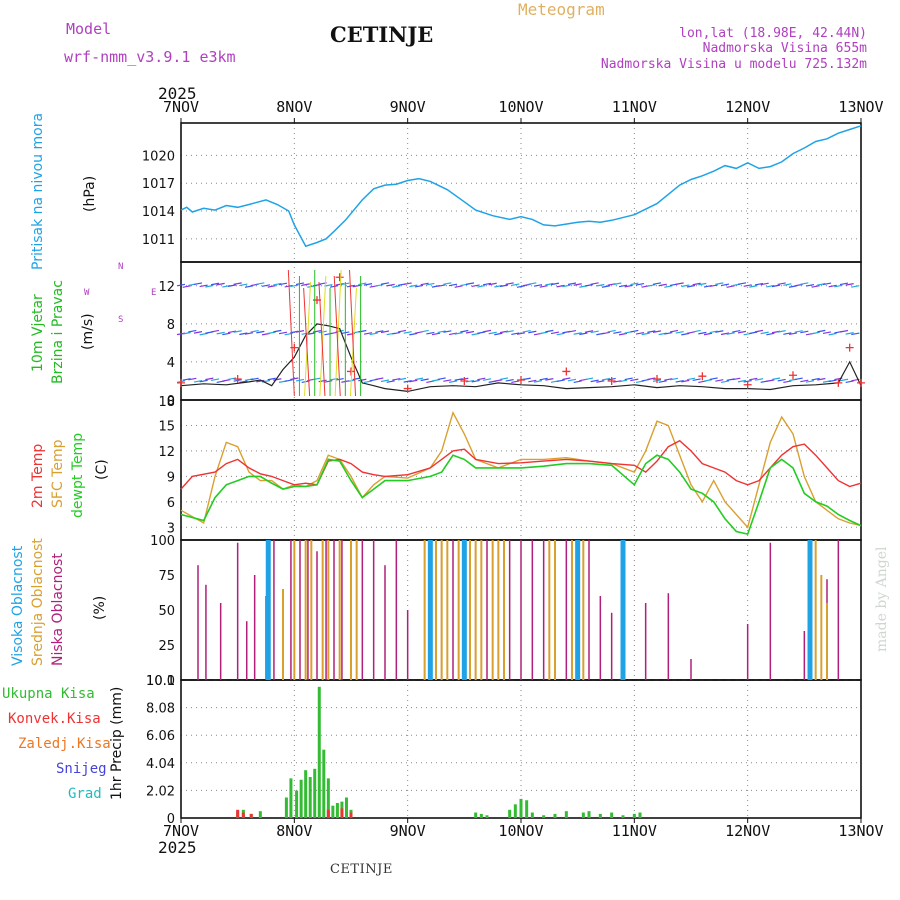 The height and width of the screenshot is (900, 900). Describe the element at coordinates (521, 186) in the screenshot. I see `pressure-line` at that location.